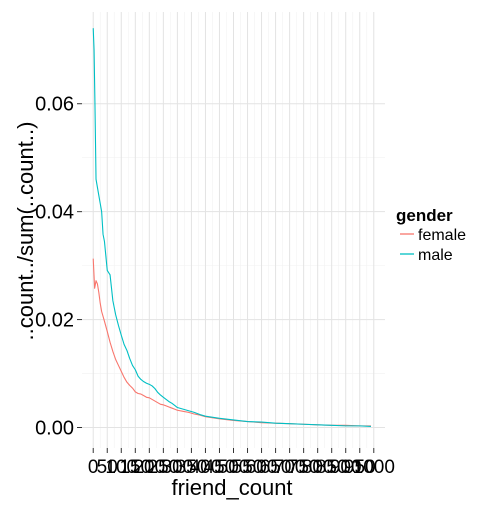 The height and width of the screenshot is (509, 504). Describe the element at coordinates (435, 255) in the screenshot. I see `legend-label-male: male` at that location.